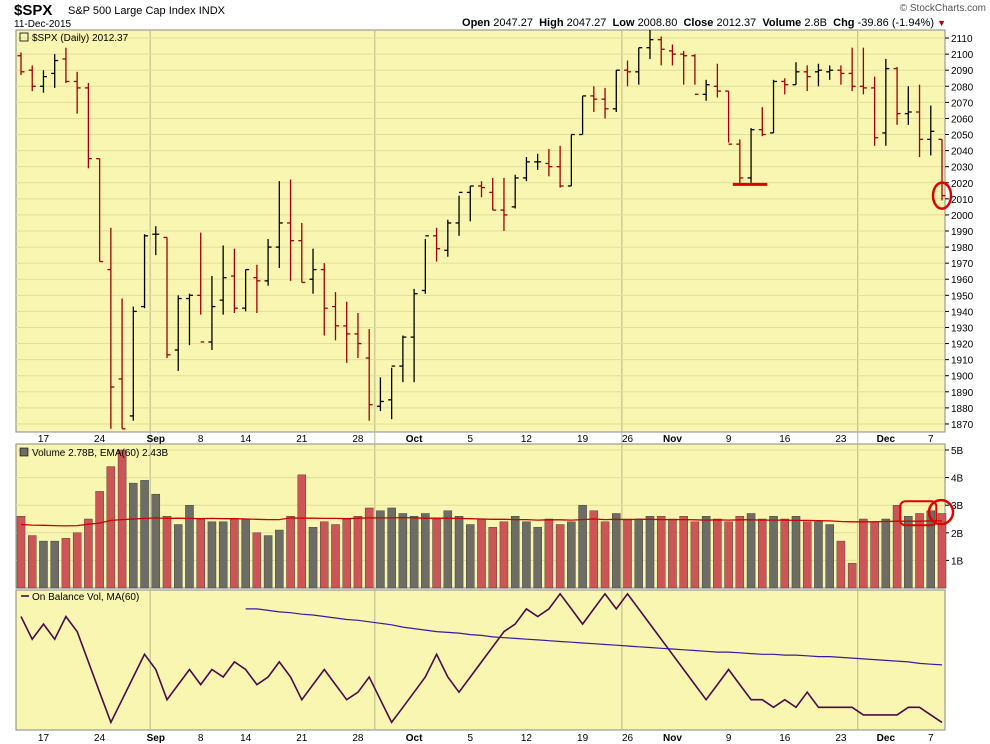  I want to click on symbol-title: $SPX, so click(33, 10).